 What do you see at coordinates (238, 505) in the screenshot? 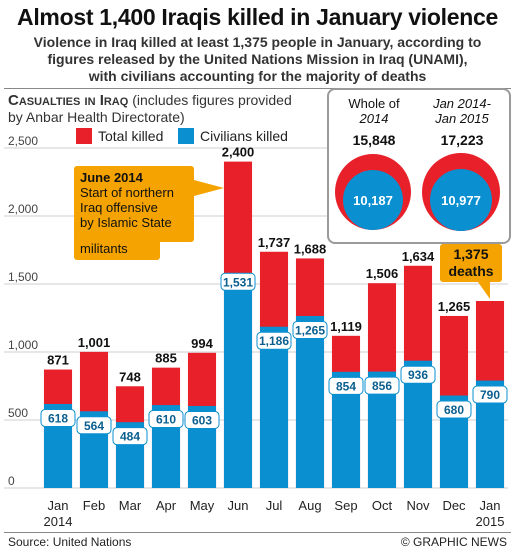
I see `x-tick-label: Jun` at bounding box center [238, 505].